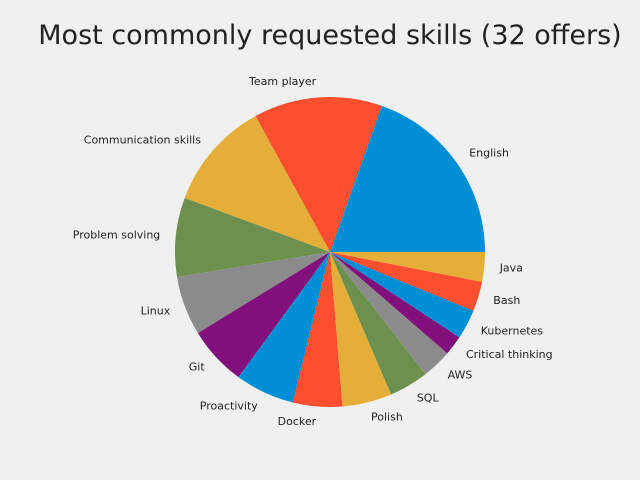 The image size is (640, 480). Describe the element at coordinates (317, 329) in the screenshot. I see `pie-slice-docker` at that location.